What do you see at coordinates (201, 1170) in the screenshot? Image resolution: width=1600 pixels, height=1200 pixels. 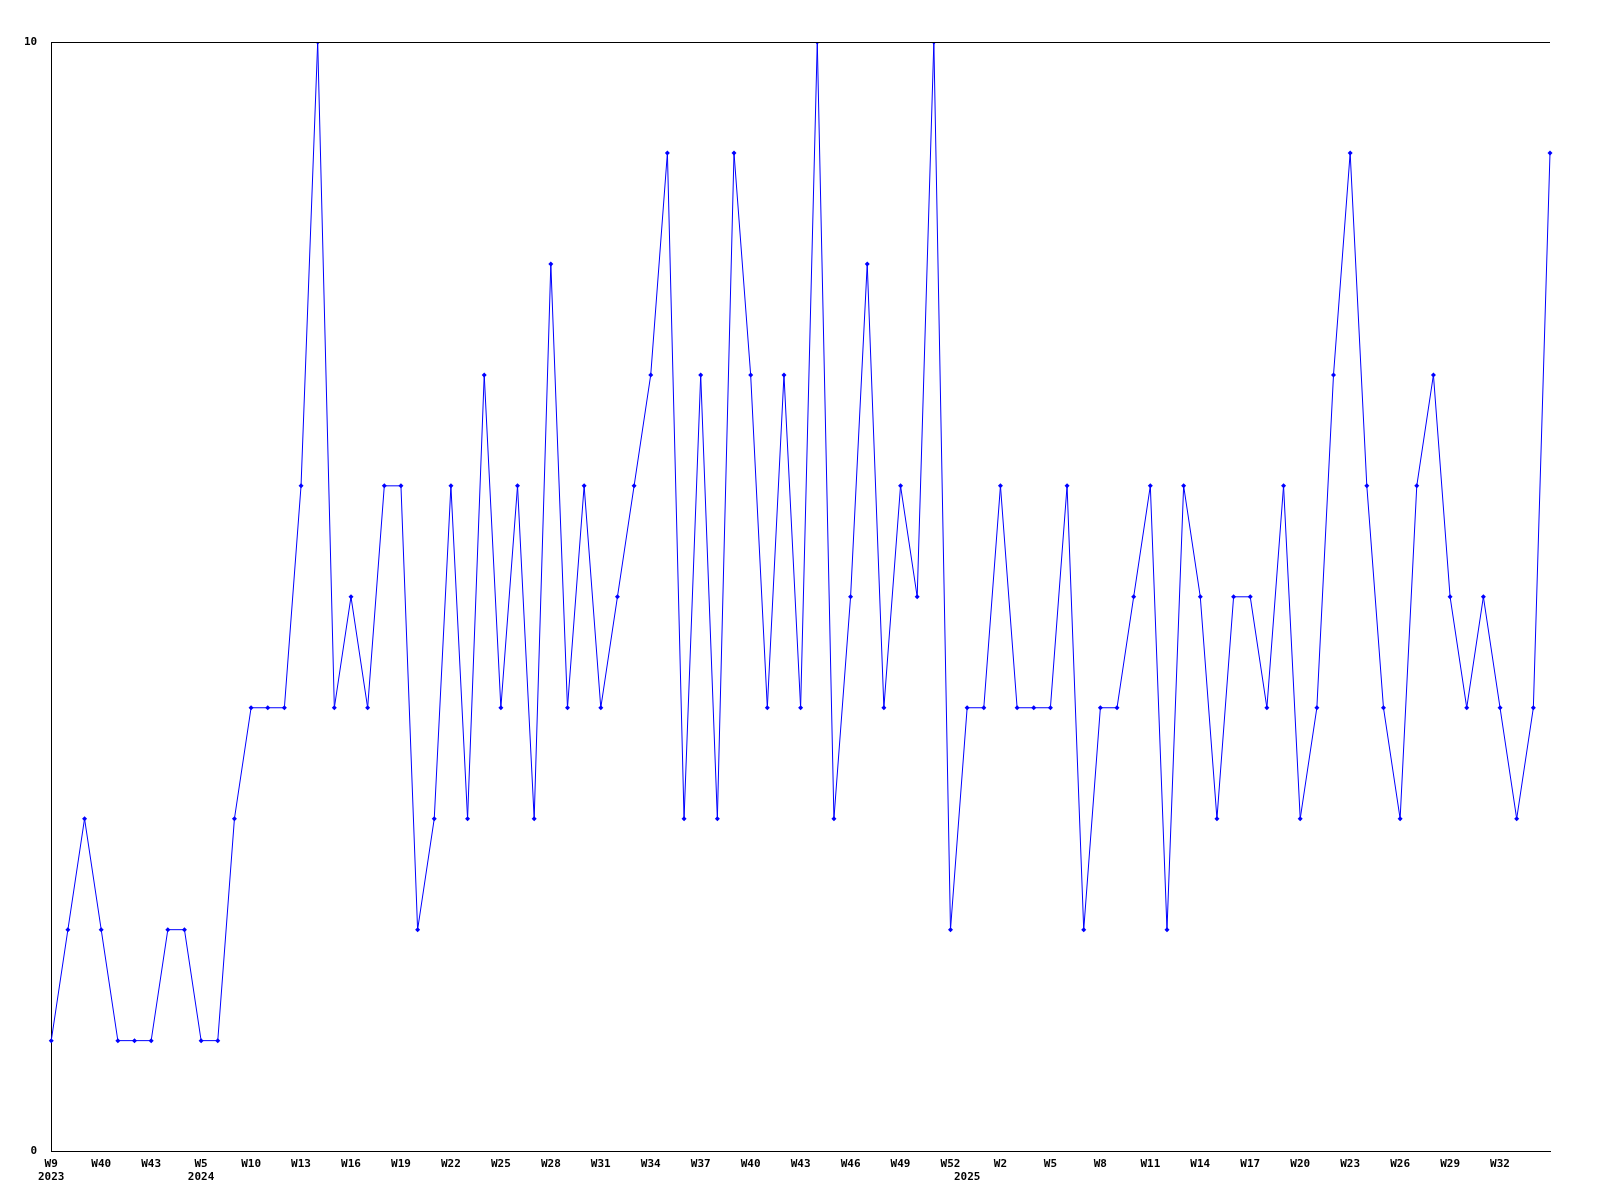 I see `x-tick-label: W5 2024` at bounding box center [201, 1170].